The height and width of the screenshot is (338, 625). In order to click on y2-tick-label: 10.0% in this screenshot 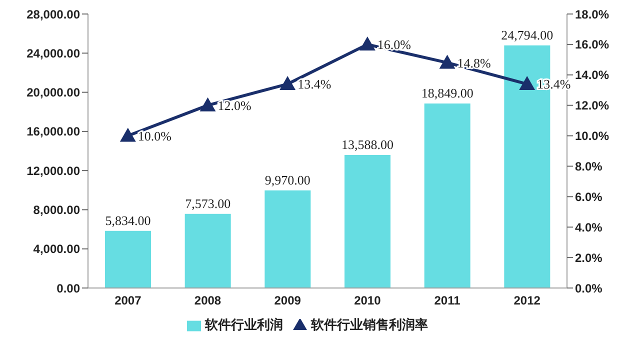, I will do `click(592, 136)`.